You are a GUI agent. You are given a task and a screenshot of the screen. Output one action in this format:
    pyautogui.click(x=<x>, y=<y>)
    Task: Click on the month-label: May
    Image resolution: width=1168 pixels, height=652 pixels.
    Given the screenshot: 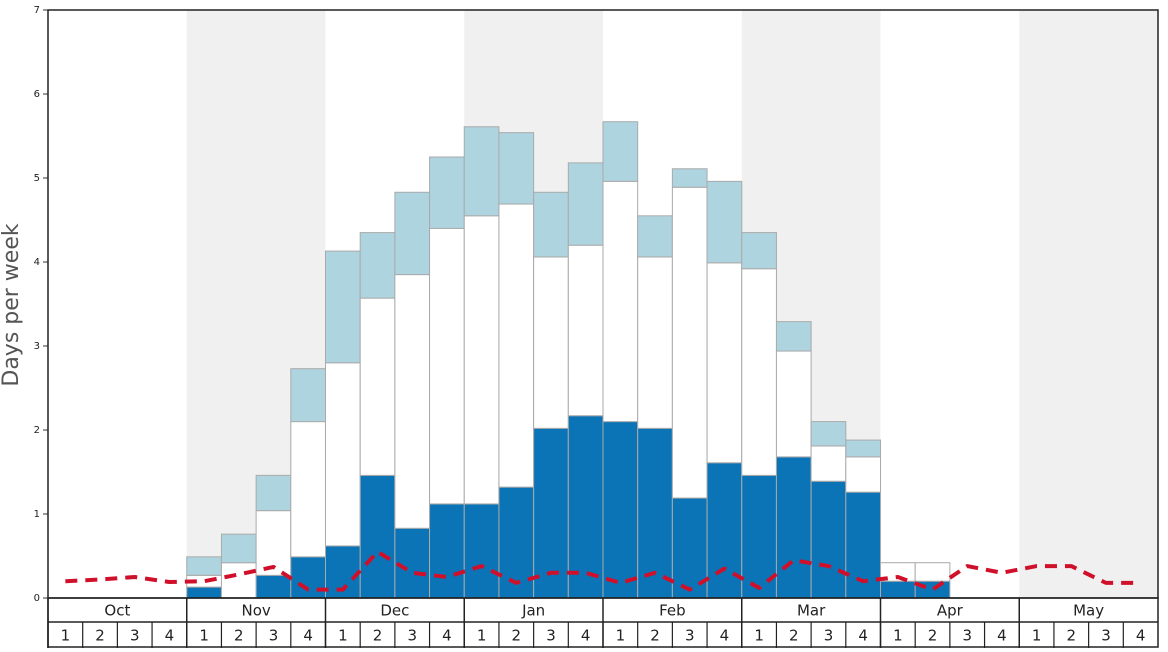 What is the action you would take?
    pyautogui.click(x=1088, y=611)
    